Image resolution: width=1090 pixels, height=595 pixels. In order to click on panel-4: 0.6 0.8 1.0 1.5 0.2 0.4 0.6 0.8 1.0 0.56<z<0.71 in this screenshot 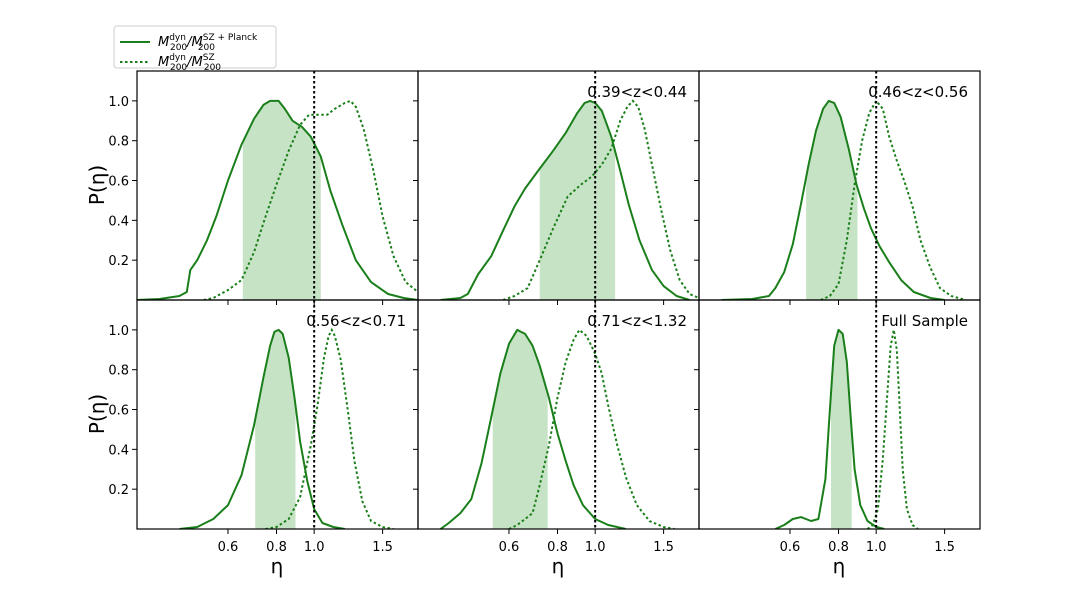, I will do `click(263, 427)`.